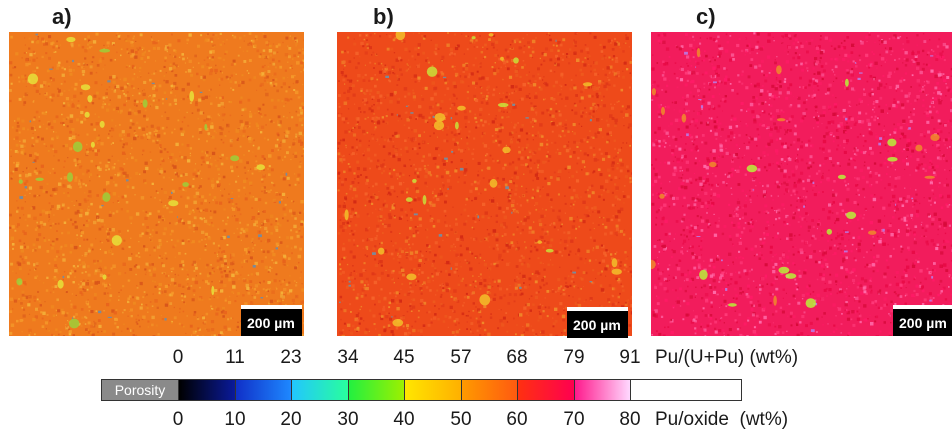 The height and width of the screenshot is (435, 952). Describe the element at coordinates (574, 419) in the screenshot. I see `bottom-tick: 70` at that location.